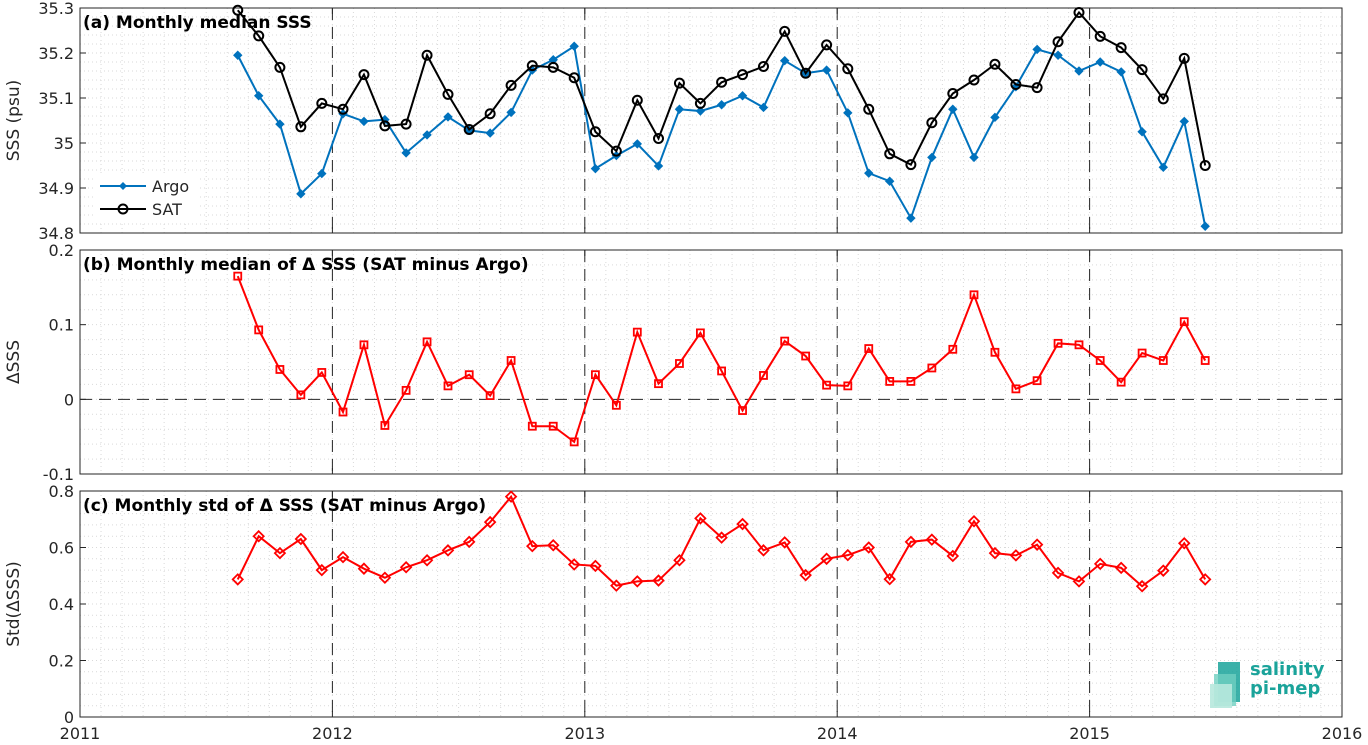 The height and width of the screenshot is (745, 1368). What do you see at coordinates (80, 733) in the screenshot?
I see `x-tick-label: 2011` at bounding box center [80, 733].